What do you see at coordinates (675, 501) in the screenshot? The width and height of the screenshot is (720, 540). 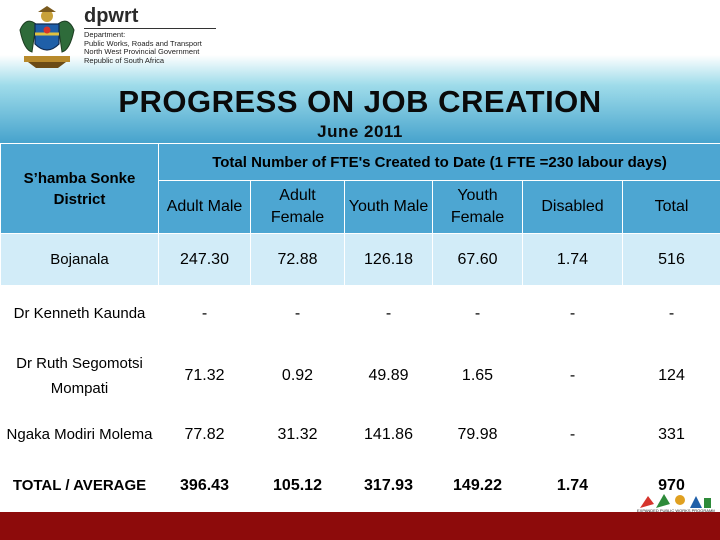 I see `epwp-logo-icon` at bounding box center [675, 501].